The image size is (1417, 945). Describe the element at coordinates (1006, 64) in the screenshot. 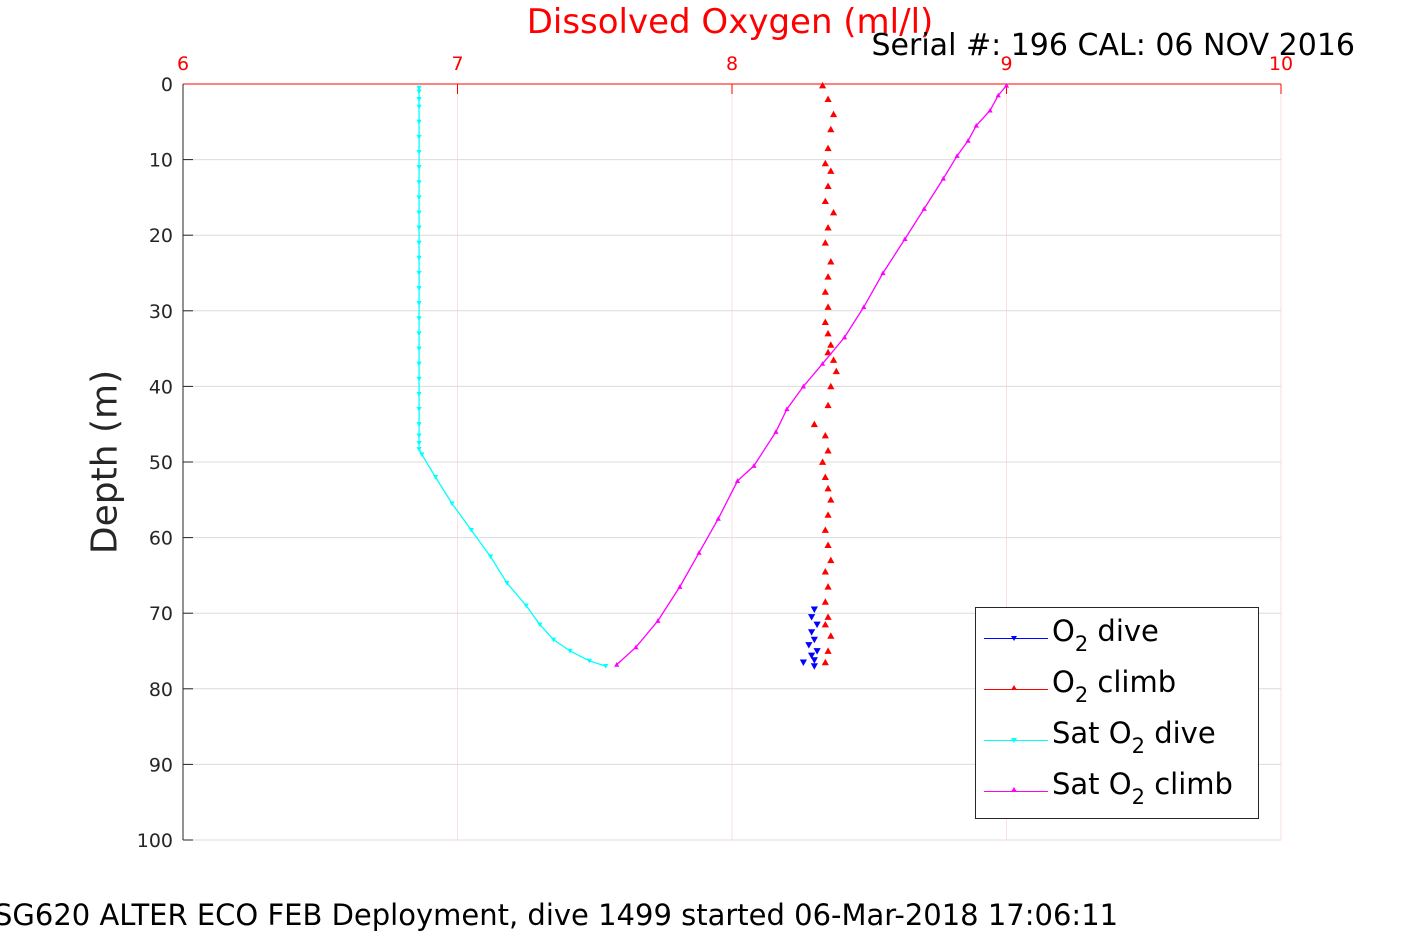

I see `x-tick-label: 9` at that location.